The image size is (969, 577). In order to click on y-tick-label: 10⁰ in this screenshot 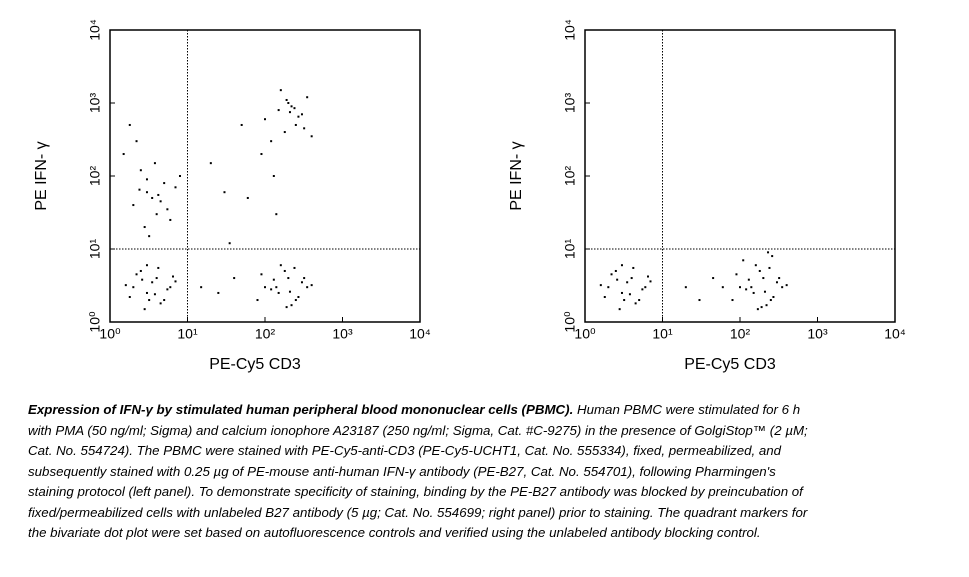, I will do `click(570, 322)`.